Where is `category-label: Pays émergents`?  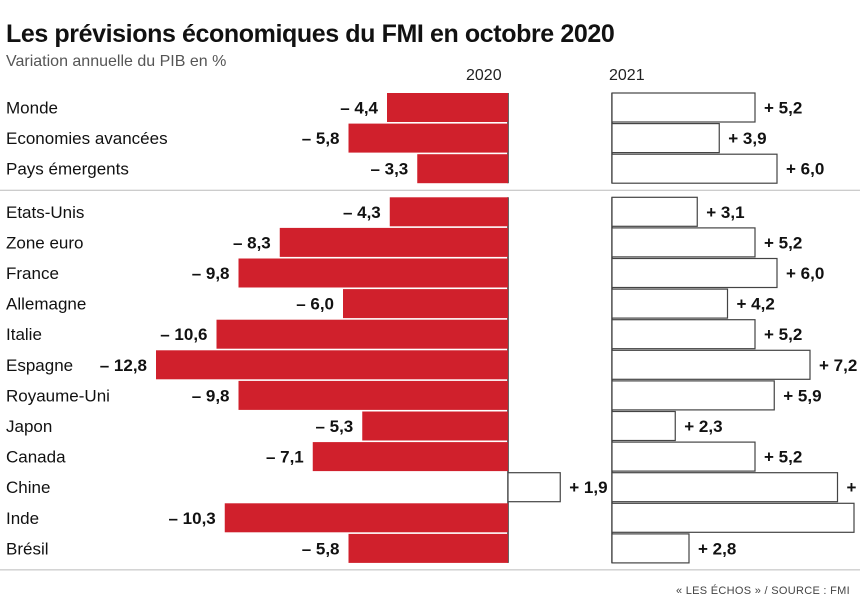
category-label: Pays émergents is located at coordinates (67, 169).